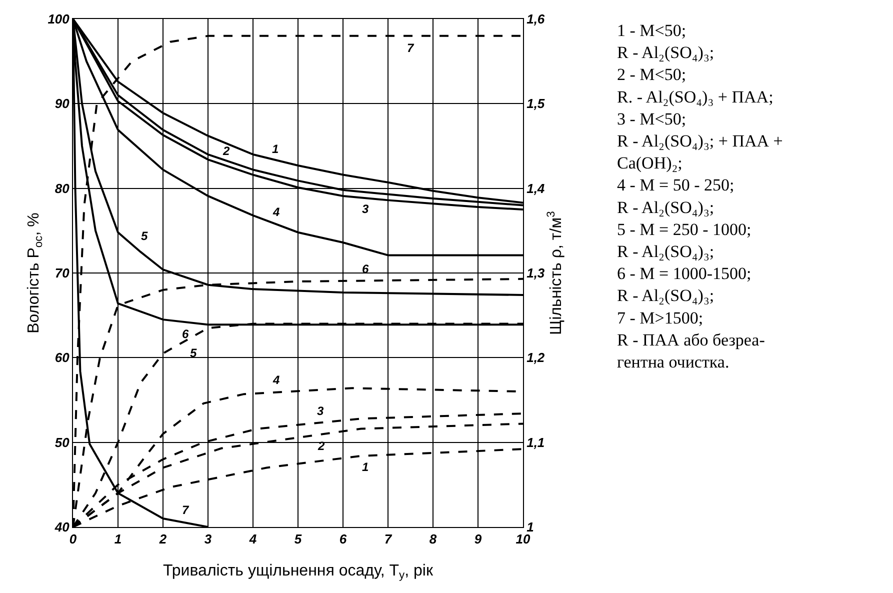 The height and width of the screenshot is (593, 893). What do you see at coordinates (163, 539) in the screenshot?
I see `x-tick-label: 2` at bounding box center [163, 539].